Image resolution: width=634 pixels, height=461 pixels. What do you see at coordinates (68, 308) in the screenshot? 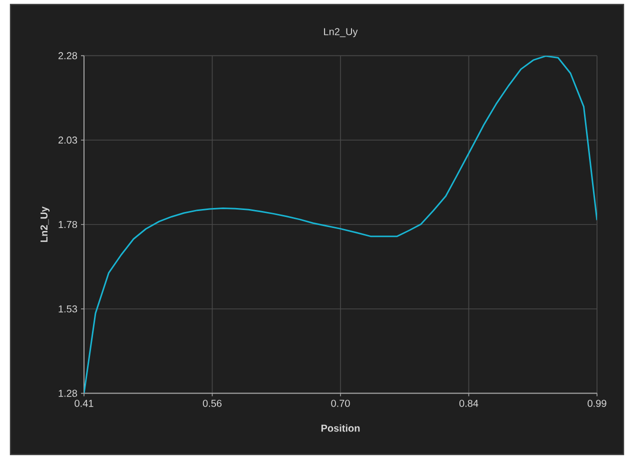
I see `y-tick-label: 1.53` at bounding box center [68, 308].